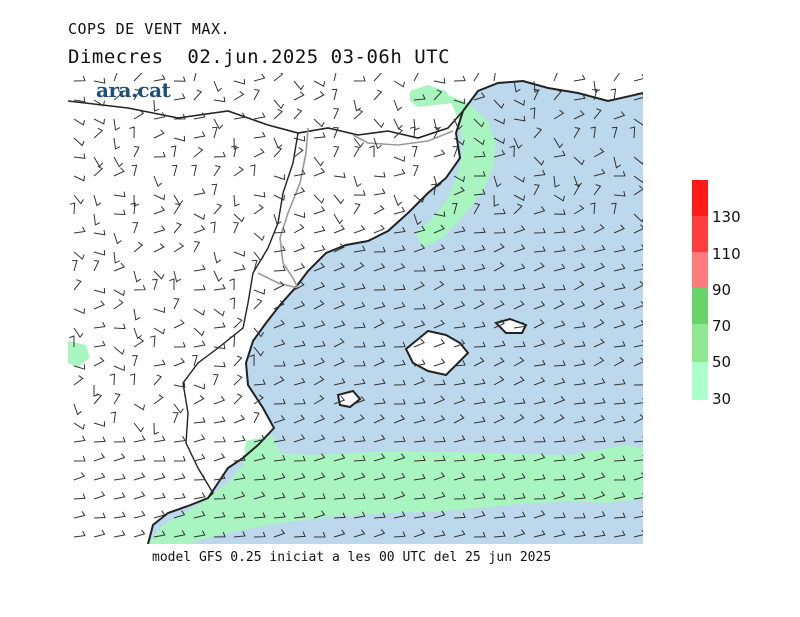 This screenshot has width=800, height=617. I want to click on legend-swatch-red, so click(700, 198).